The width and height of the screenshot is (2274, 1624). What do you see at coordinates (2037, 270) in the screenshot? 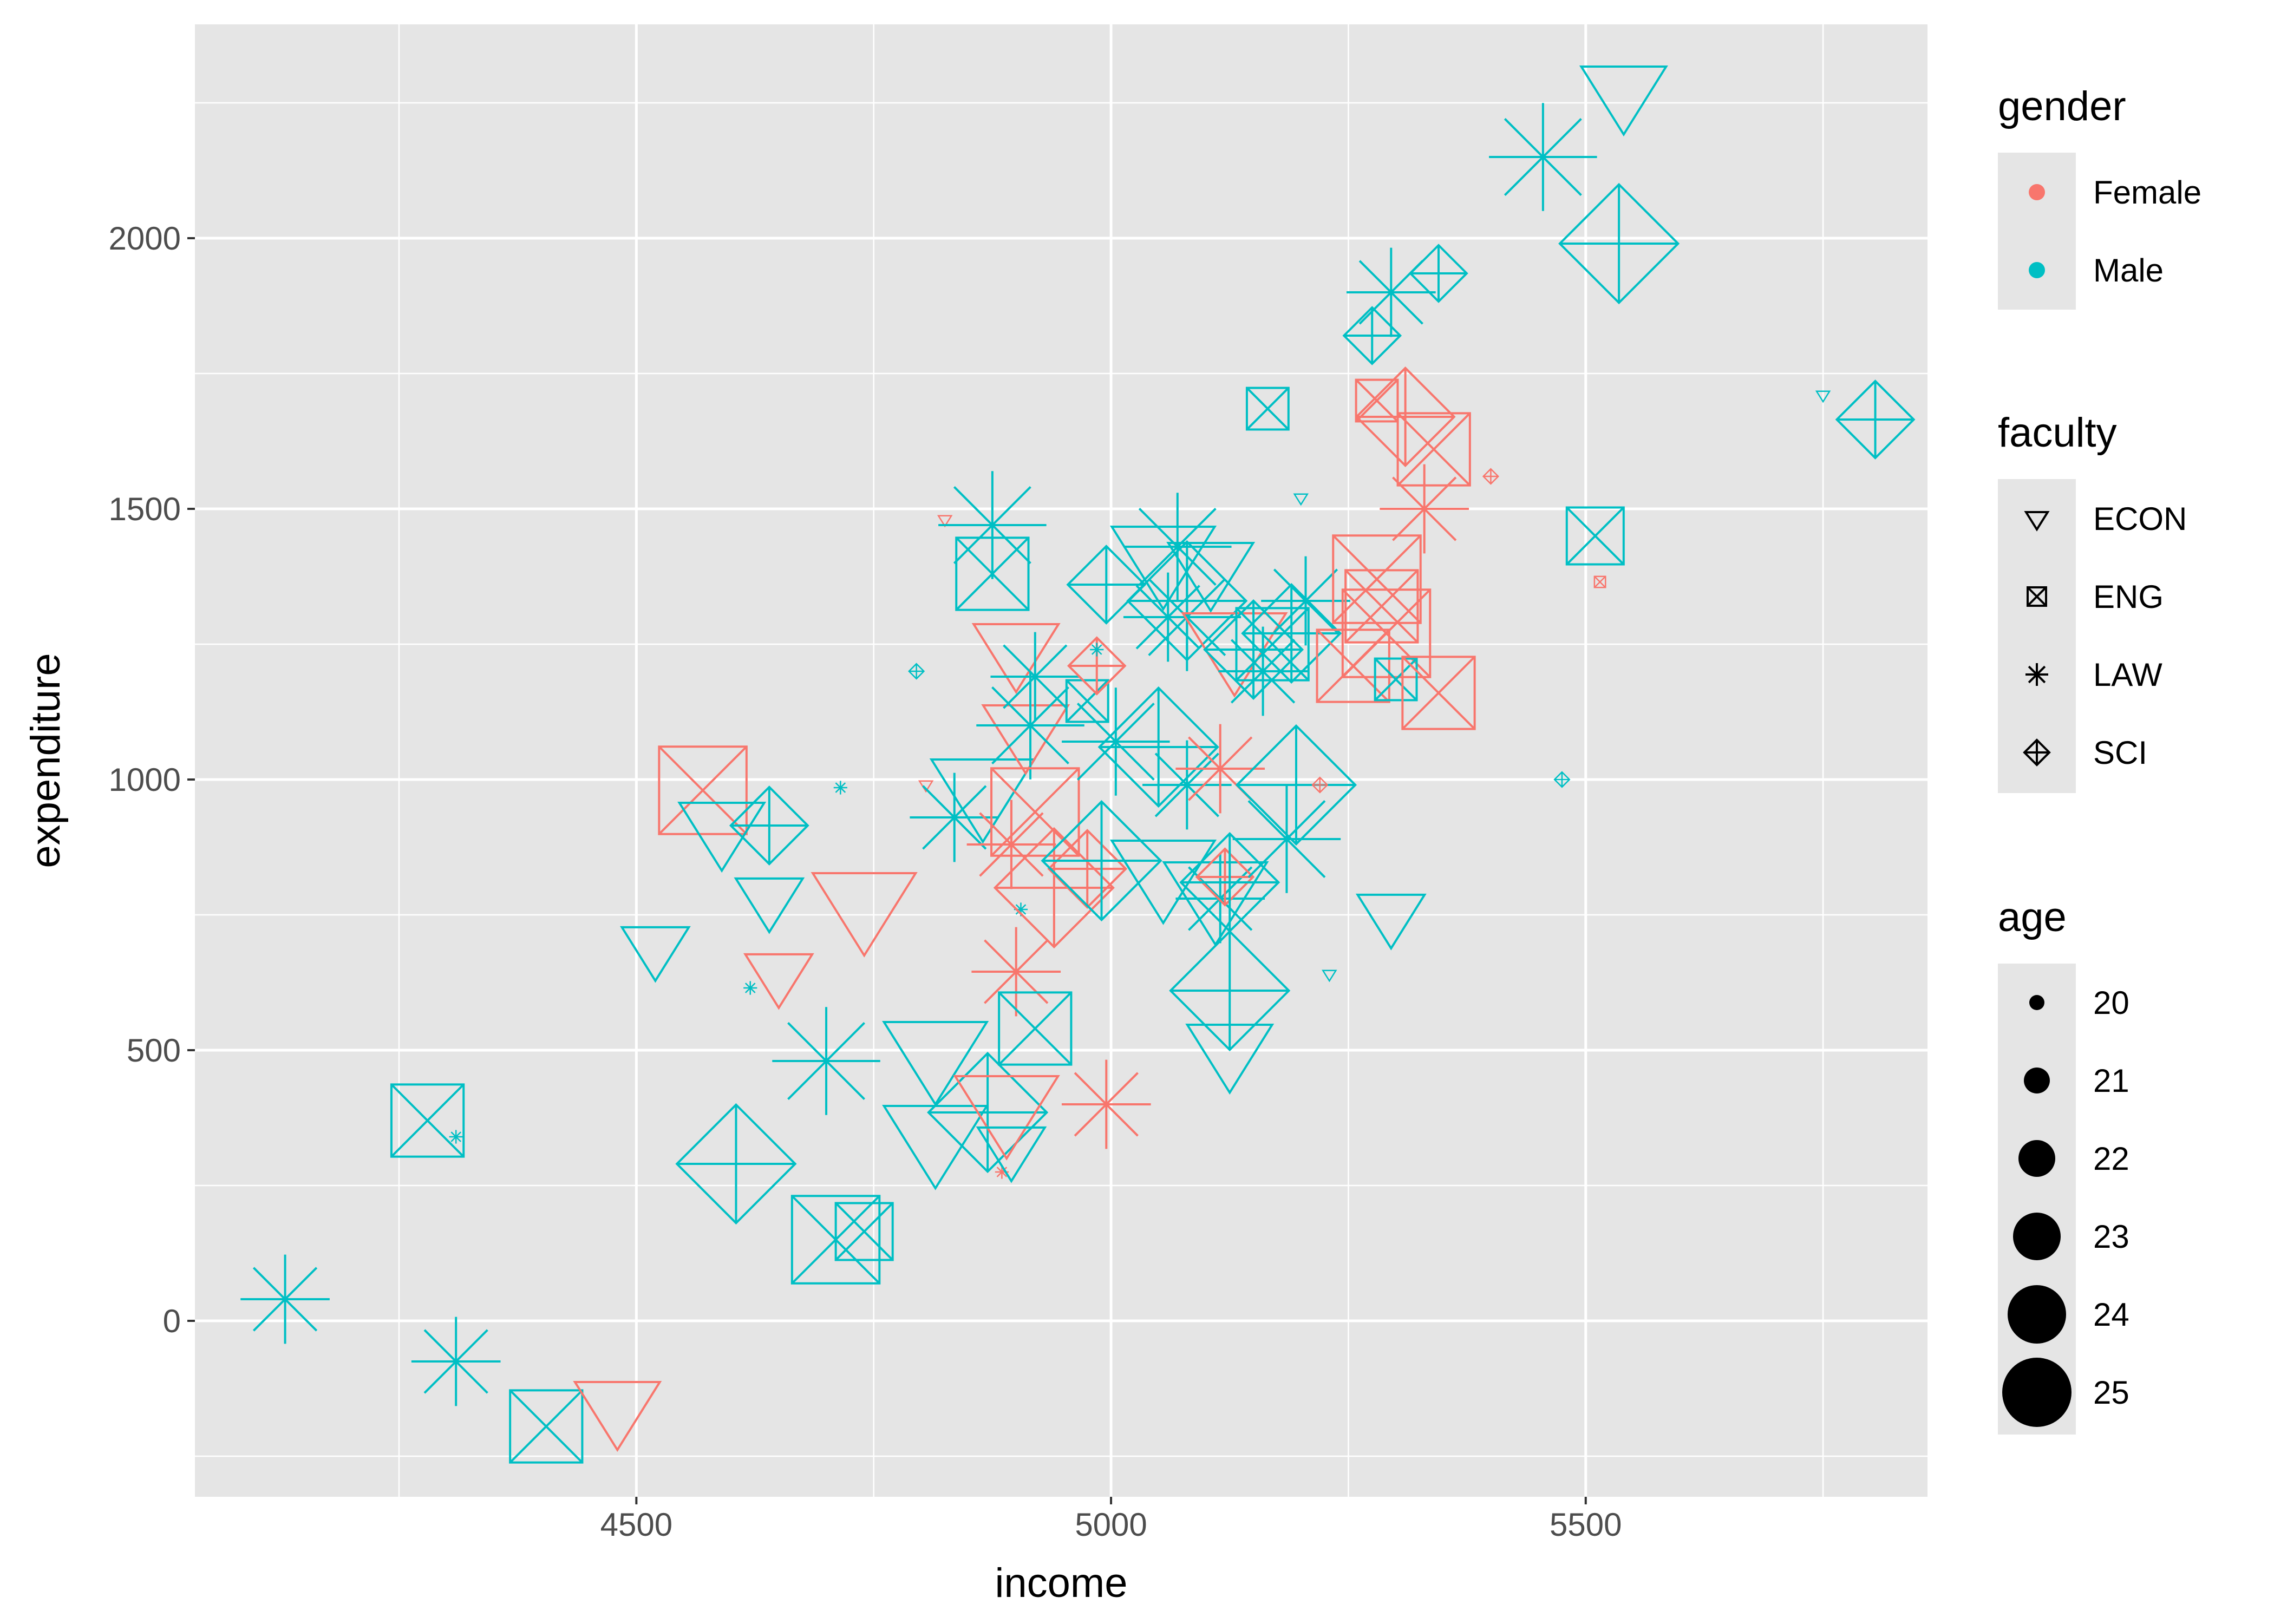
I see `legend-key-male` at bounding box center [2037, 270].